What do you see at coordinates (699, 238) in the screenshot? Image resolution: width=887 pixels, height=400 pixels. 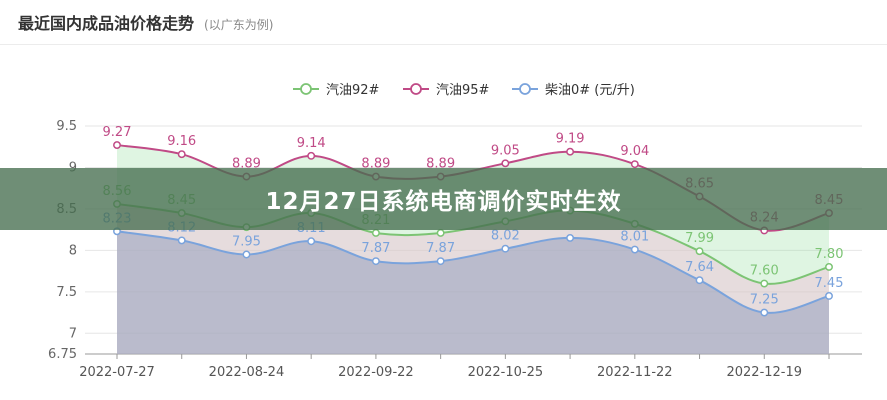 I see `data-label: 7.99` at bounding box center [699, 238].